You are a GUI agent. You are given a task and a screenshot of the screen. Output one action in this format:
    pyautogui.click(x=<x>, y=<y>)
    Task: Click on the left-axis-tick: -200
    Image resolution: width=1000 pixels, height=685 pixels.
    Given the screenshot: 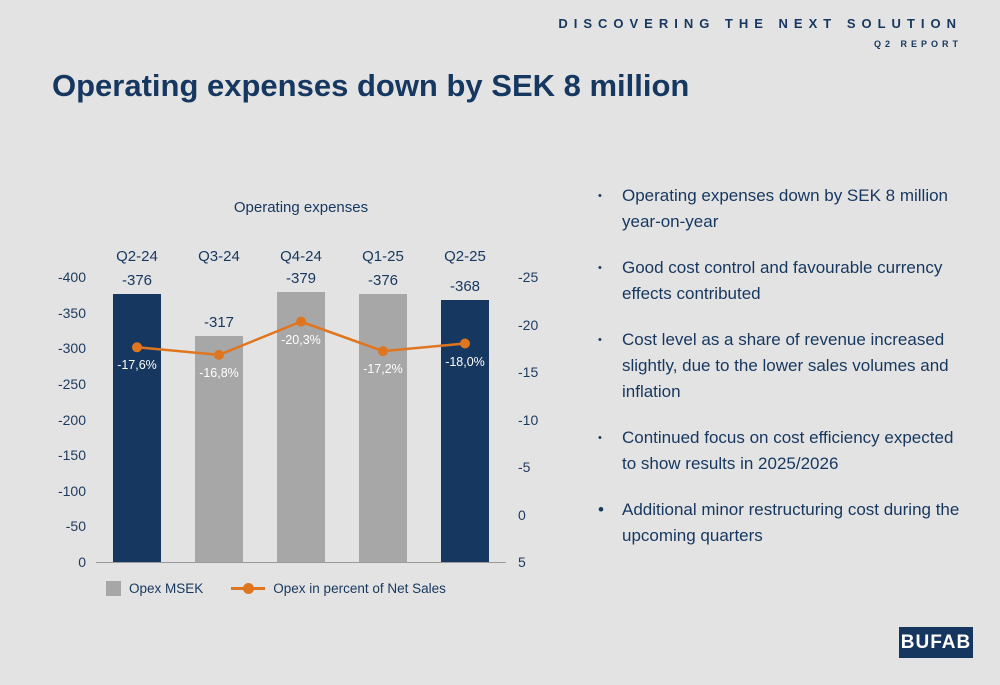 What is the action you would take?
    pyautogui.click(x=71, y=419)
    